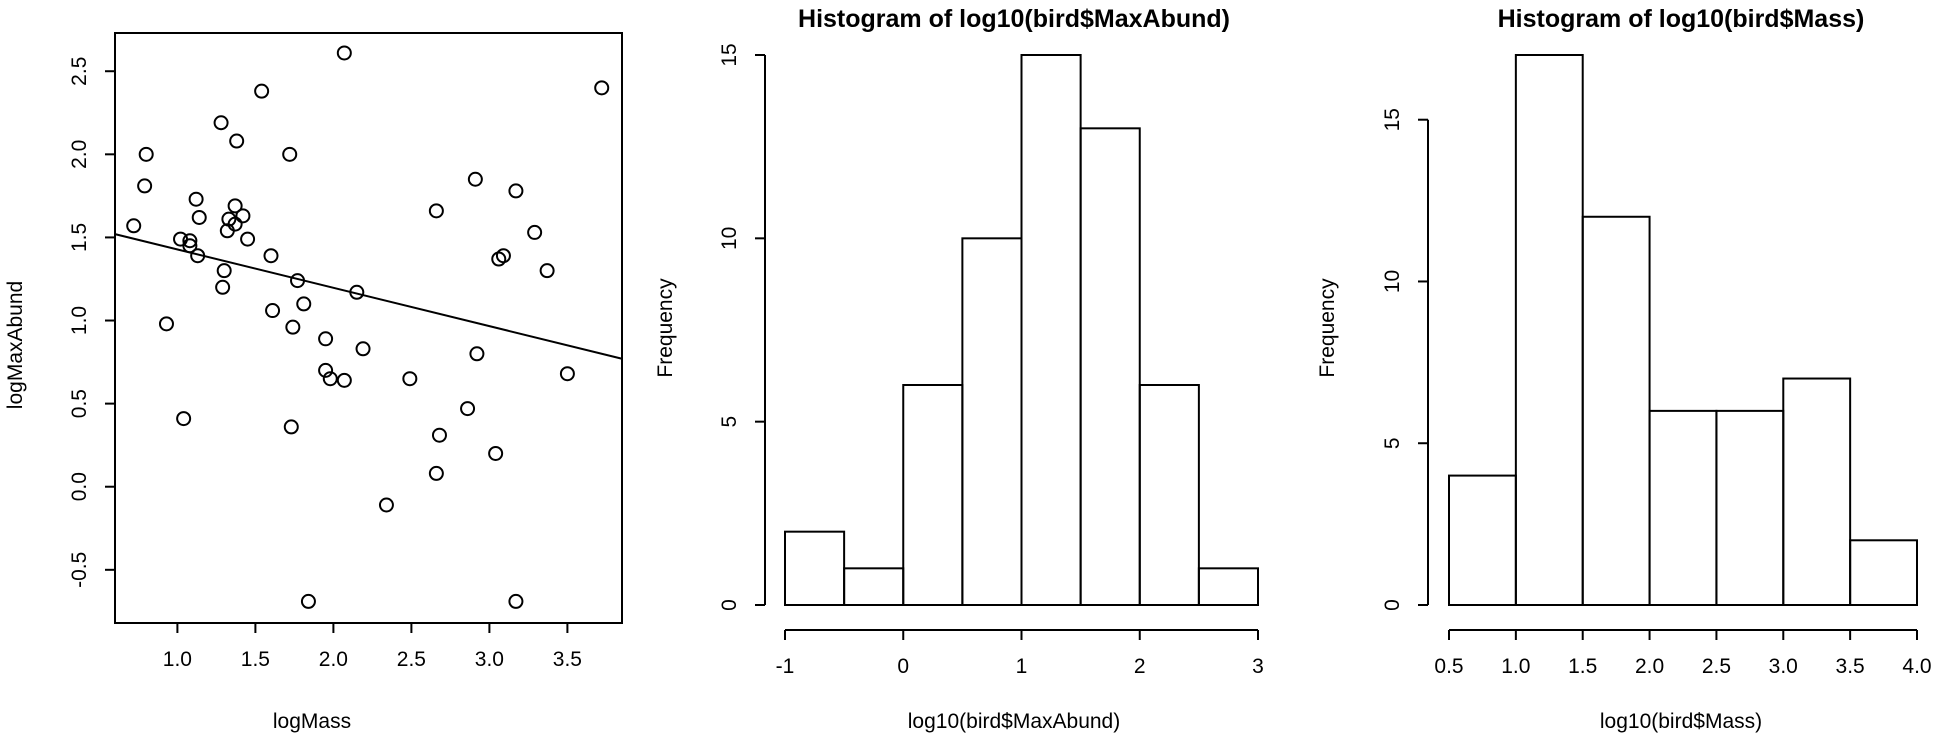 This screenshot has width=1944, height=734. Describe the element at coordinates (79, 237) in the screenshot. I see `y-tick-label: 1.5` at that location.